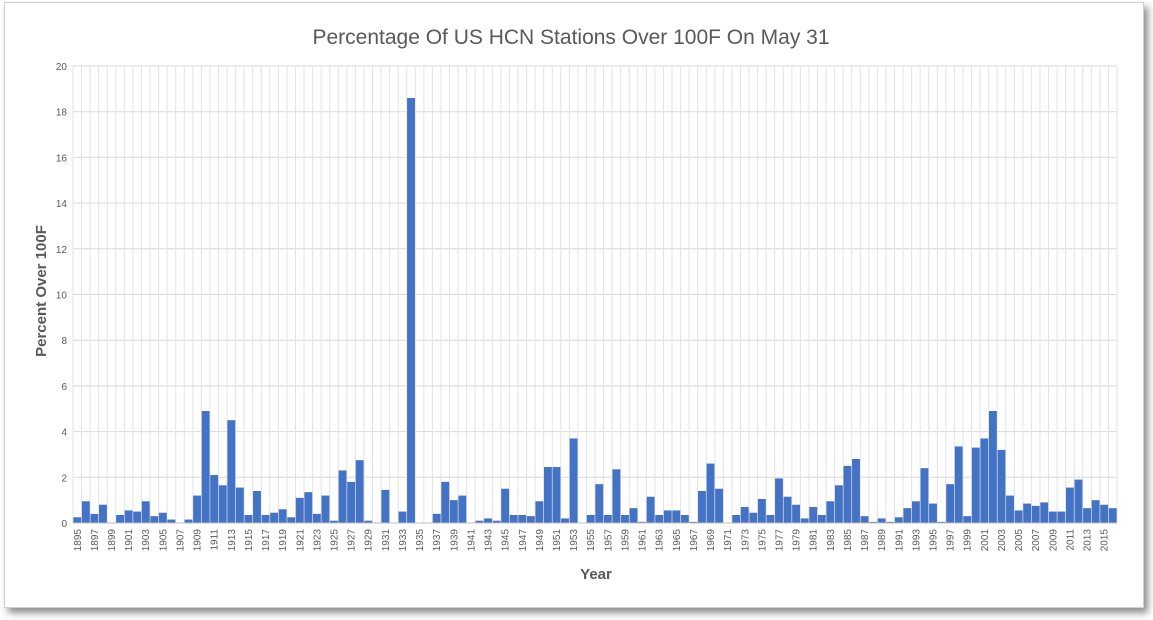  Describe the element at coordinates (411, 310) in the screenshot. I see `bar-1934` at that location.